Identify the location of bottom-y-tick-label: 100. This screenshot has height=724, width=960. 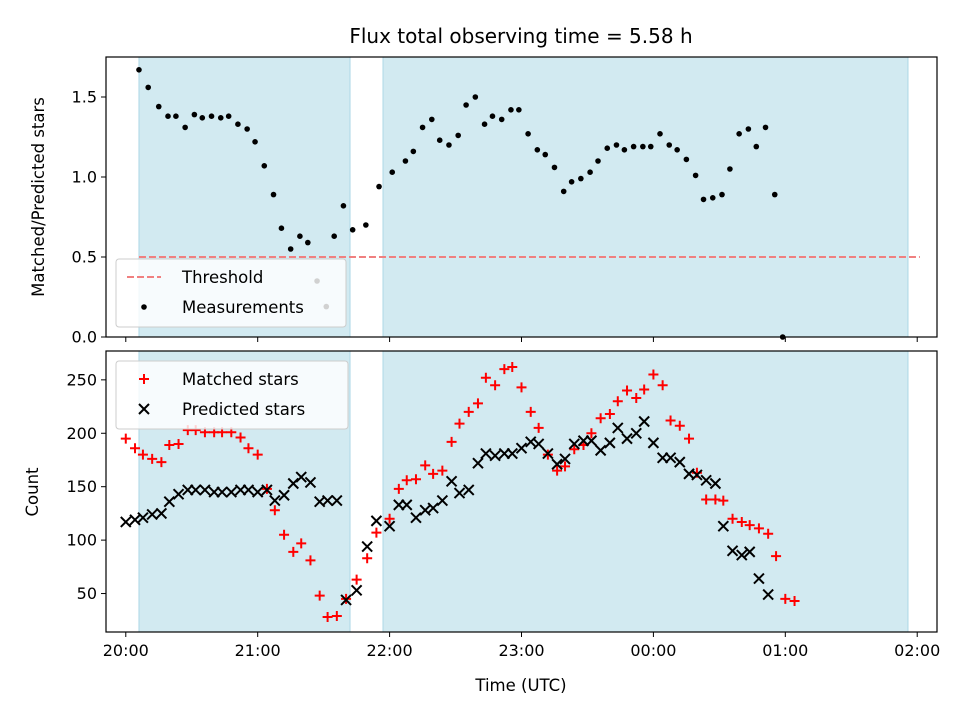
(81, 540).